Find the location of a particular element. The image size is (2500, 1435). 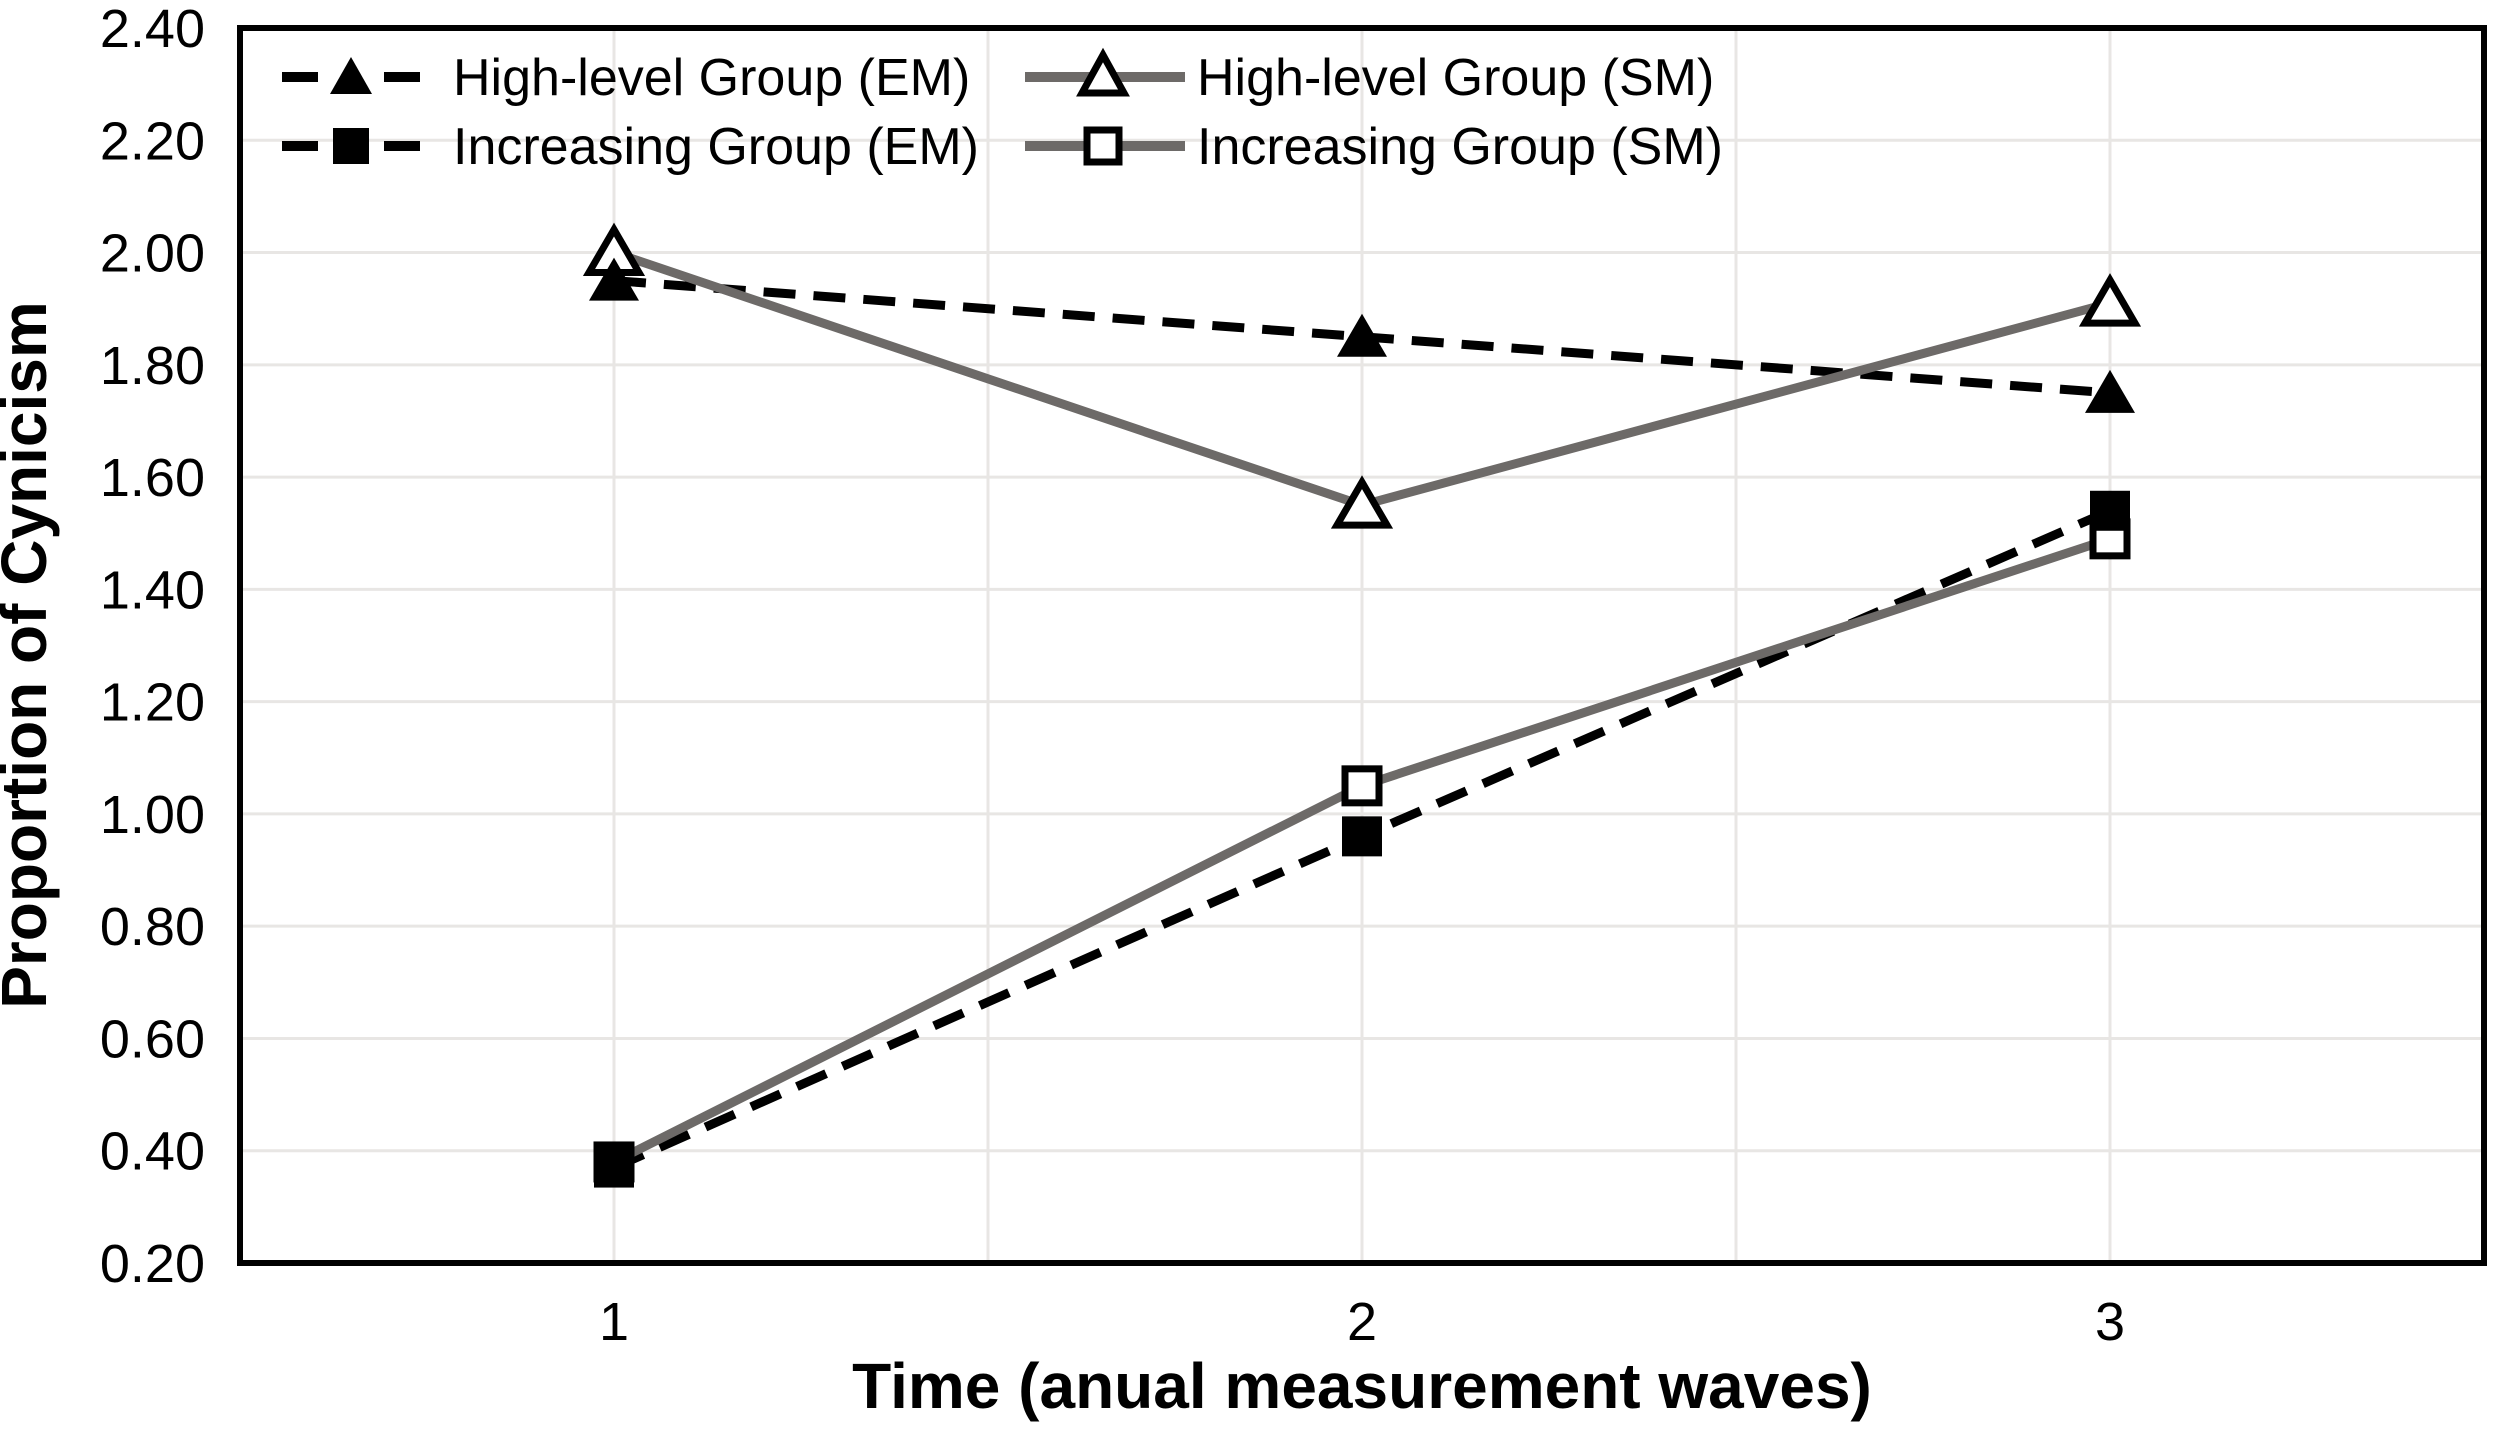

y-tick-label: 0.60 is located at coordinates (152, 1039).